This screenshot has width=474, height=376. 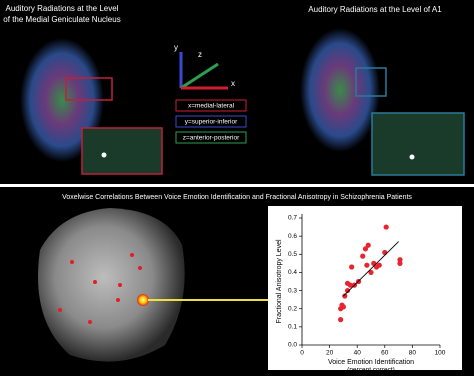 What do you see at coordinates (440, 353) in the screenshot?
I see `x-tick-label: 100` at bounding box center [440, 353].